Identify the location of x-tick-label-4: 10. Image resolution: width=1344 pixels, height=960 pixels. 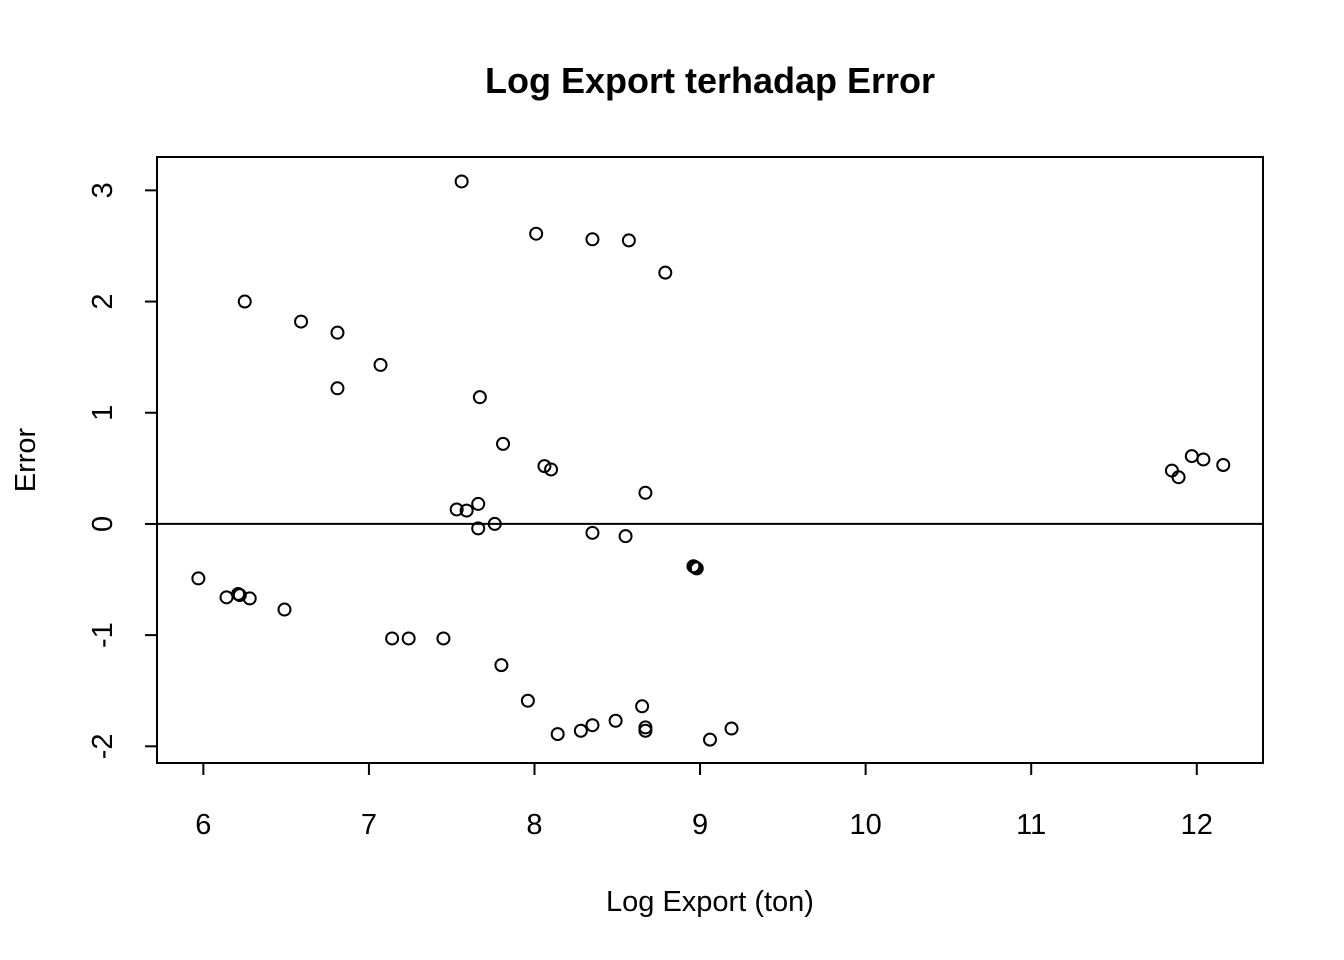
(866, 825).